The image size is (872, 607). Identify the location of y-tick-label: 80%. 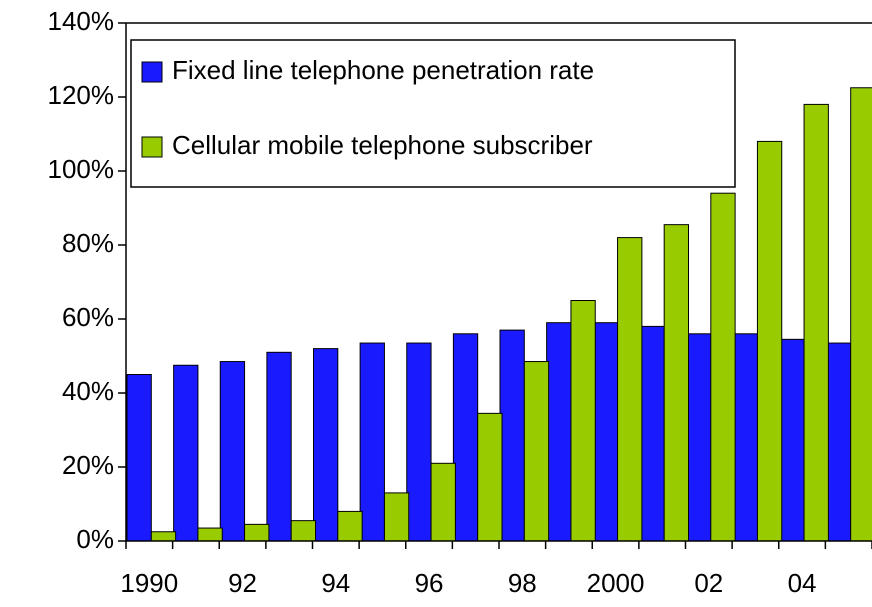
(88, 243).